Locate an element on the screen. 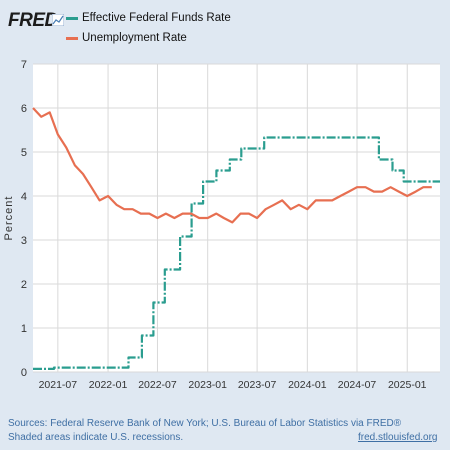  fred-logo: FRED is located at coordinates (33, 20).